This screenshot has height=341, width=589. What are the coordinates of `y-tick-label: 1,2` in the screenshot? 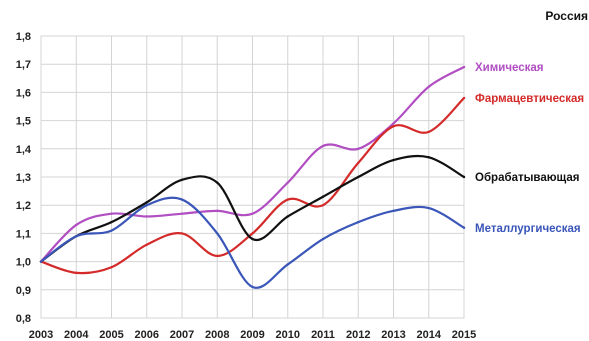 It's located at (23, 206).